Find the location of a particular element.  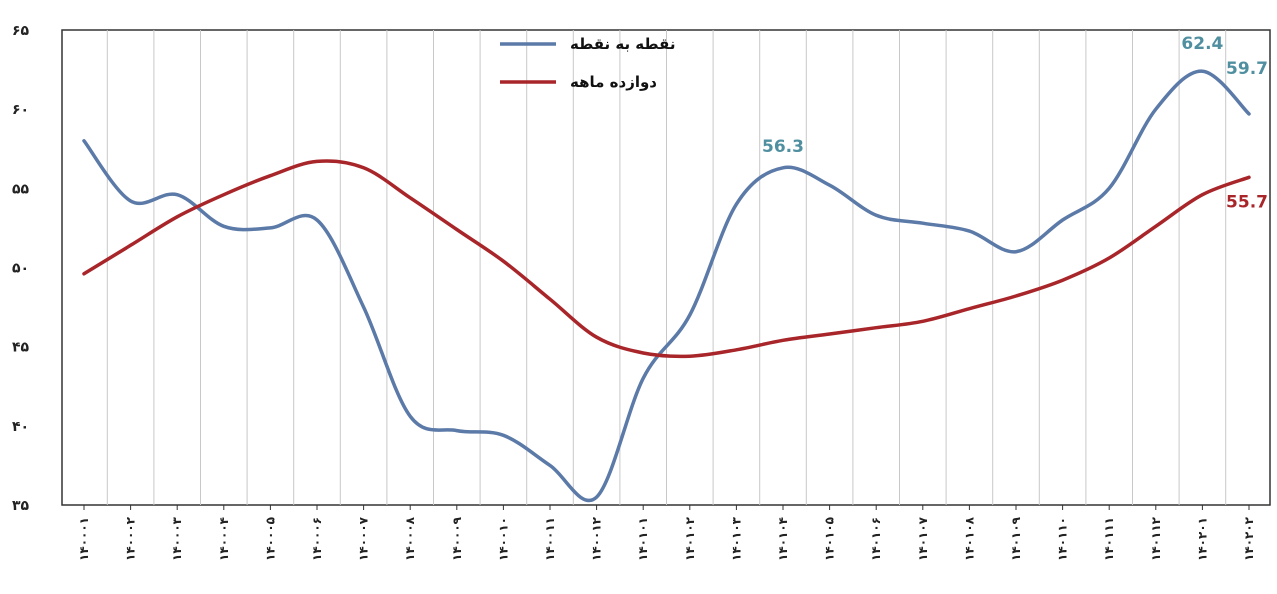

x-tick-label: ۱۴۰۱۰۷ is located at coordinates (923, 538).